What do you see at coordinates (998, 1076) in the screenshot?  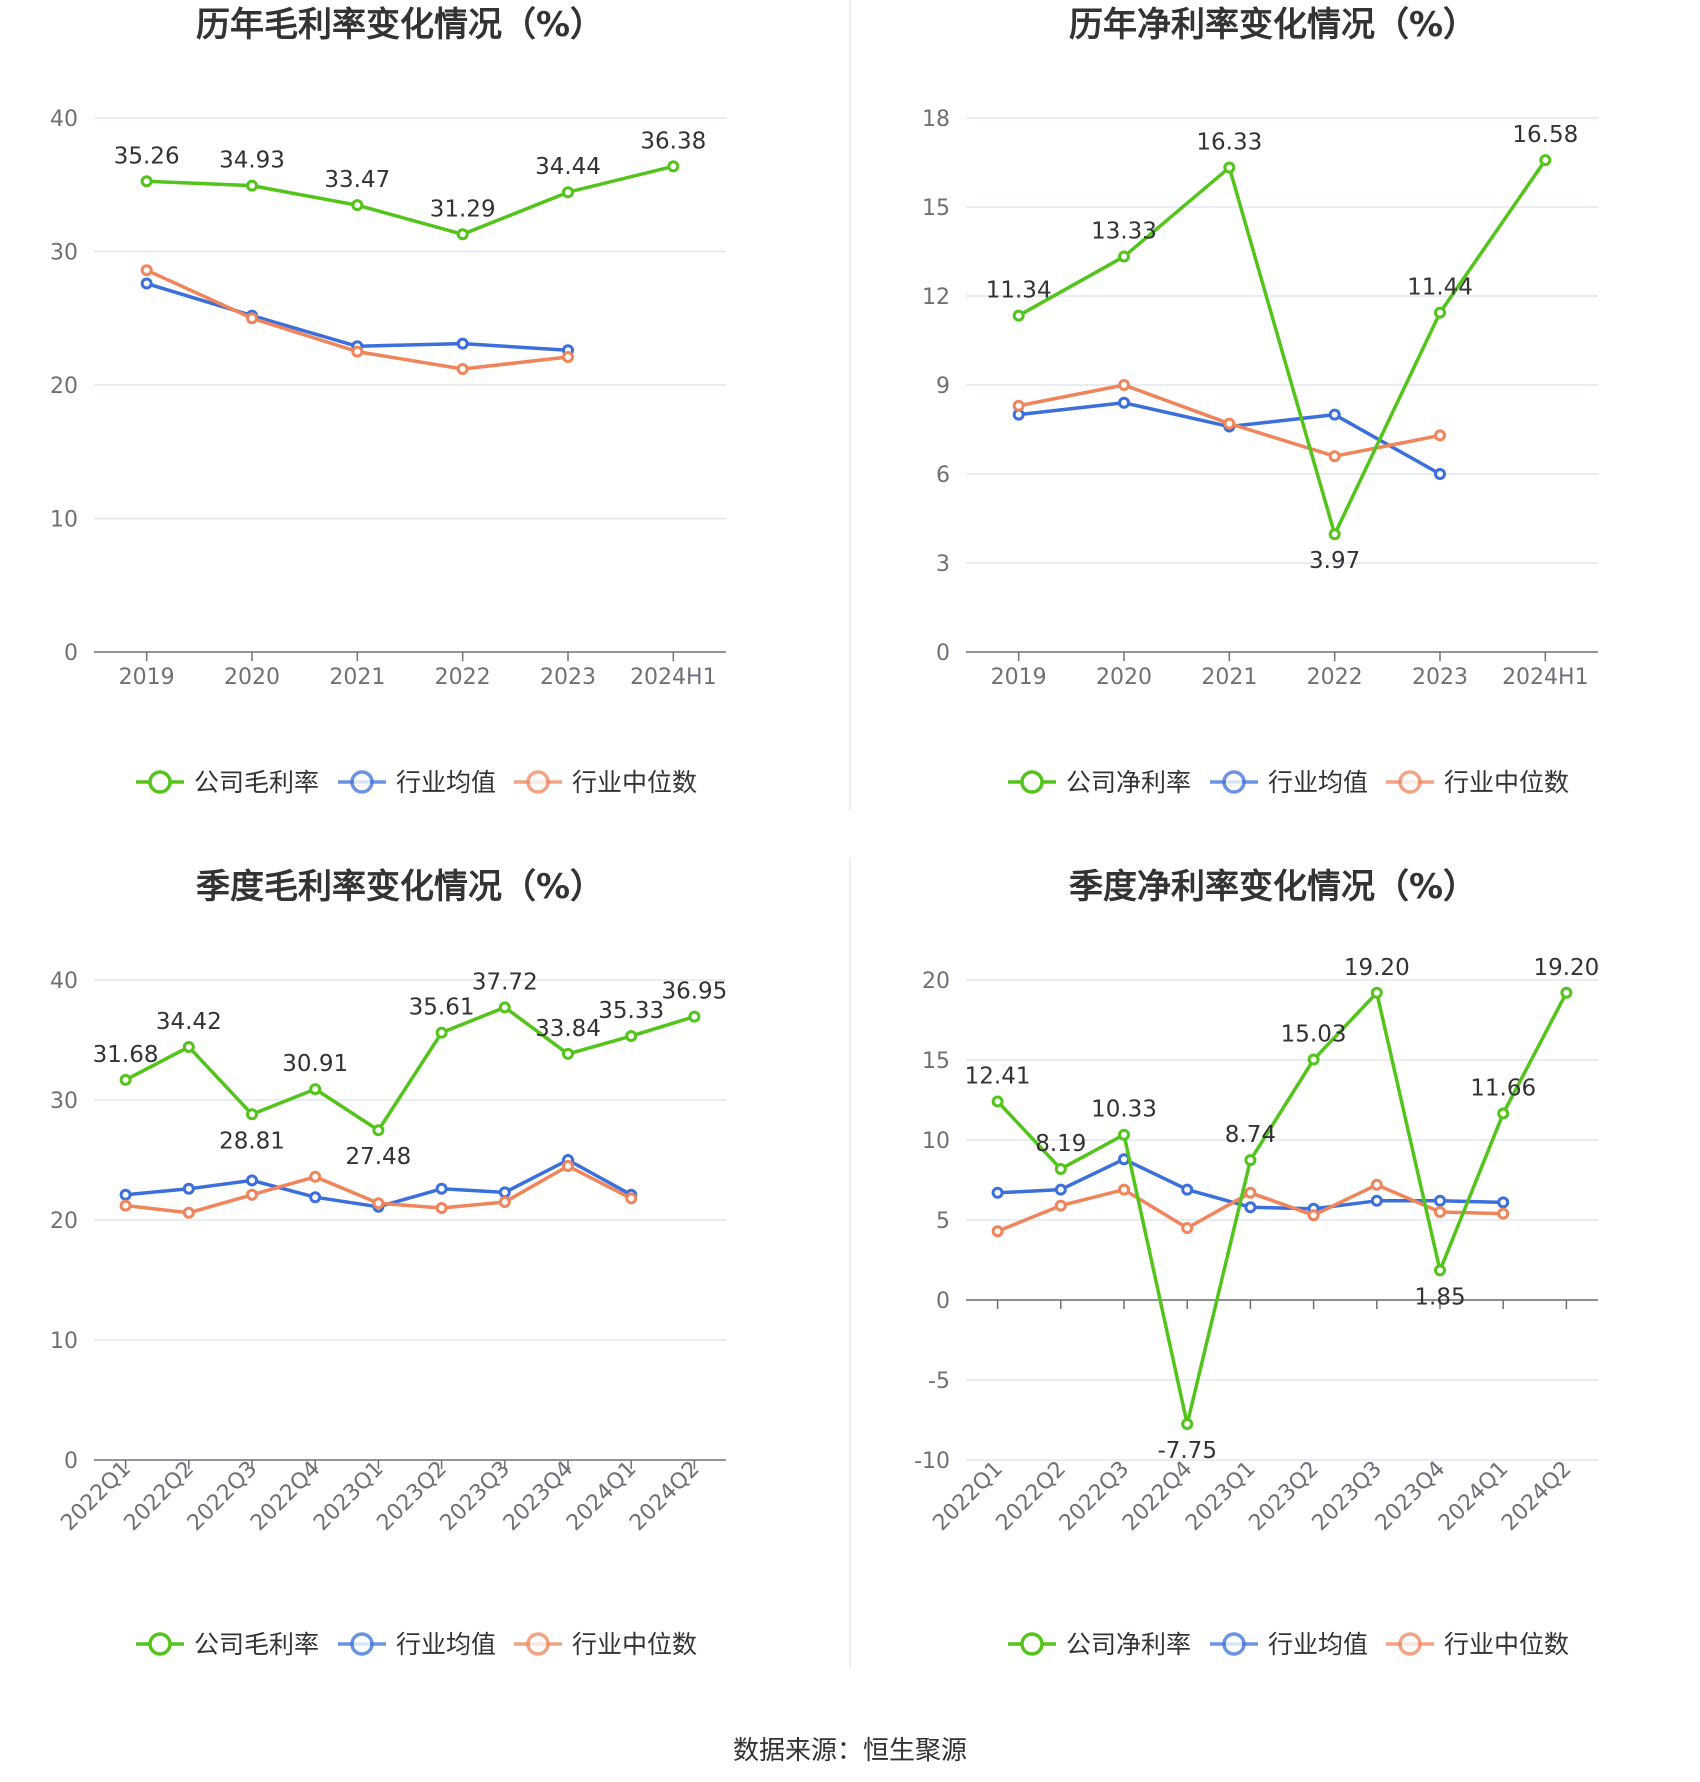 I see `data-label: 12.41` at bounding box center [998, 1076].